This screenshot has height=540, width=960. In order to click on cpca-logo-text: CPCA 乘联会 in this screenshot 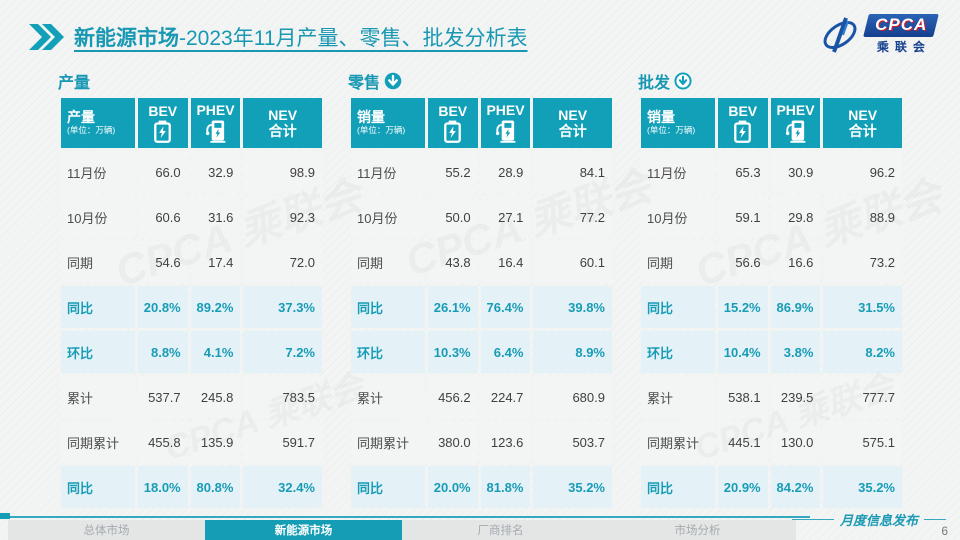, I will do `click(900, 34)`.